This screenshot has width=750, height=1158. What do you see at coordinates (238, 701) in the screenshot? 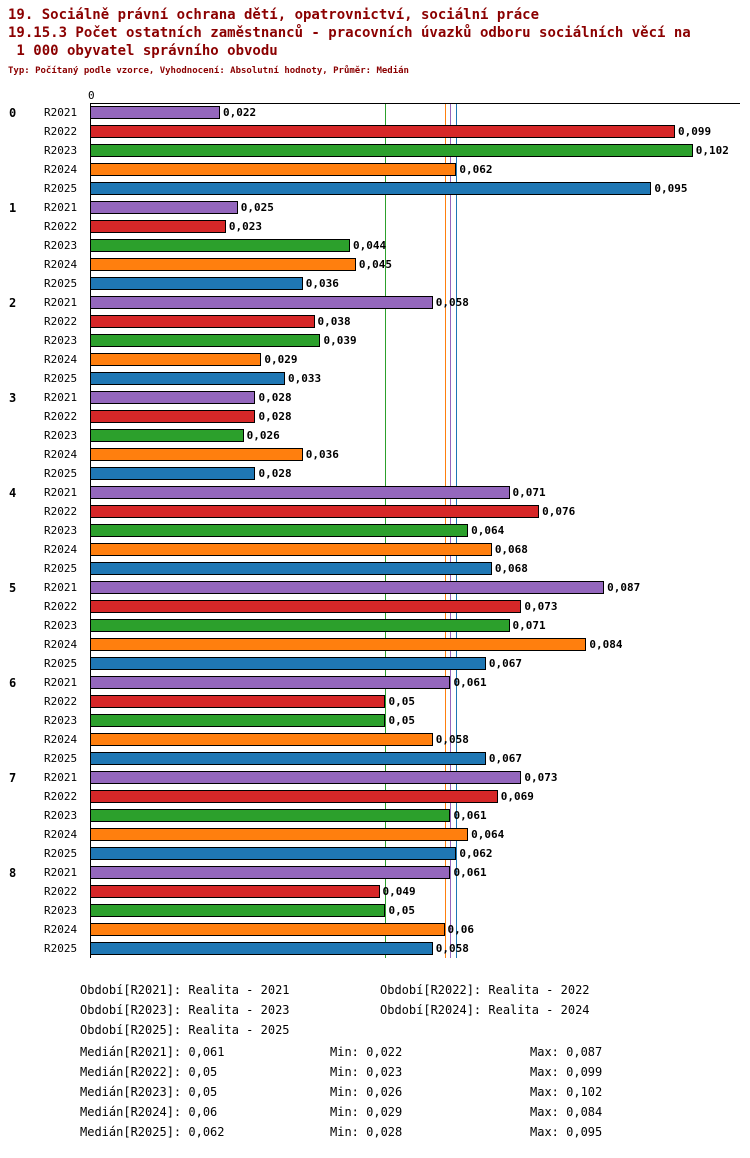
I see `bar-r2022-cat6` at bounding box center [238, 701].